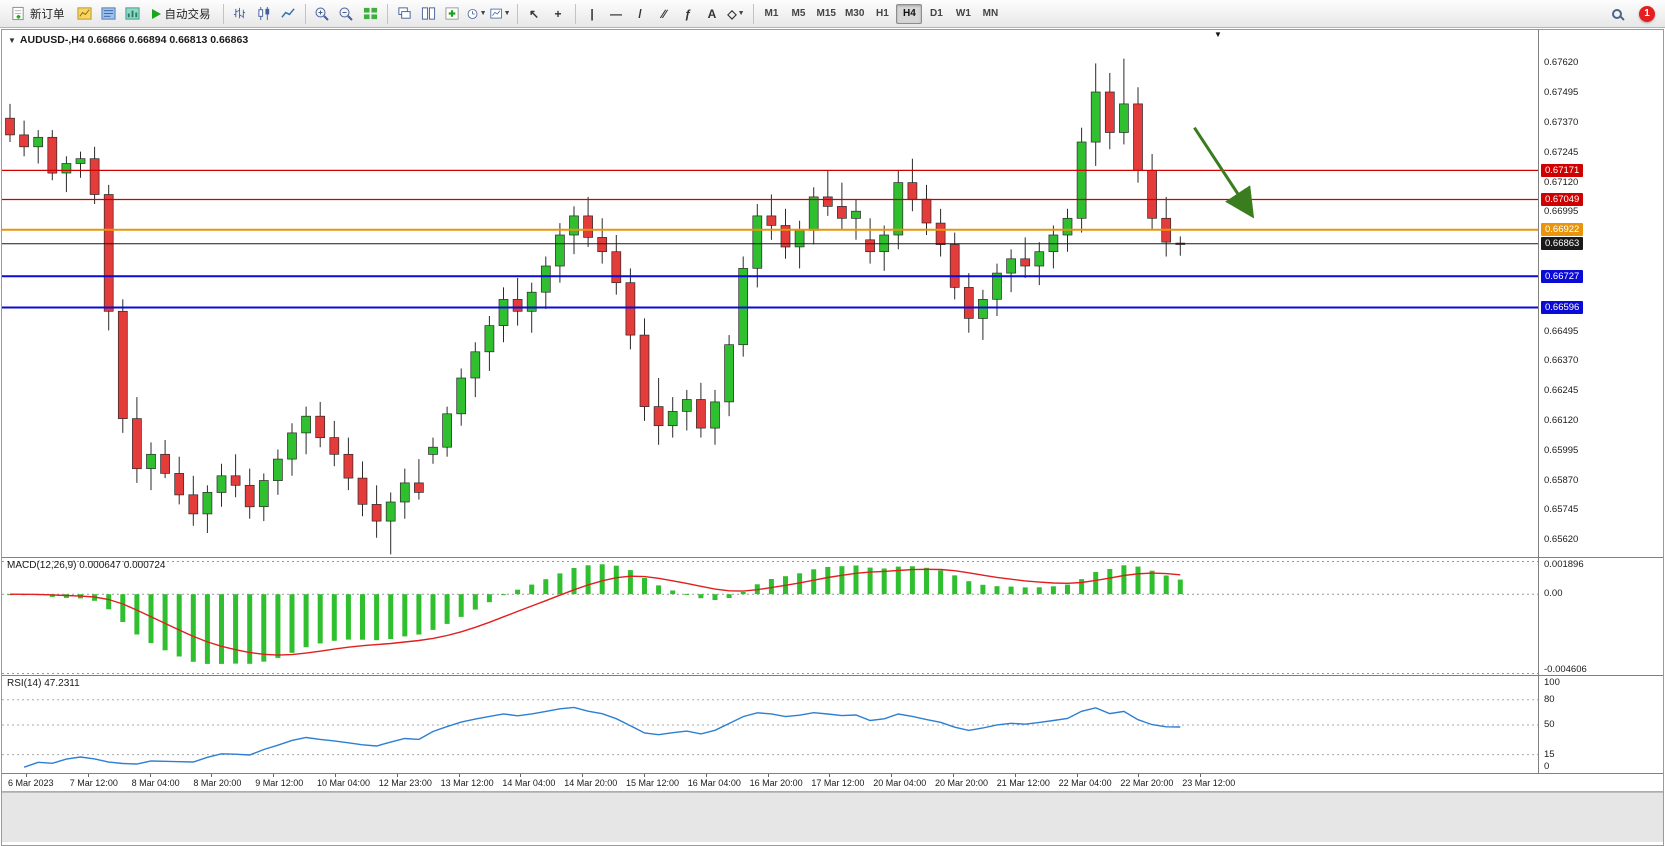 The width and height of the screenshot is (1665, 846). I want to click on new-order-button: 新订单, so click(38, 14).